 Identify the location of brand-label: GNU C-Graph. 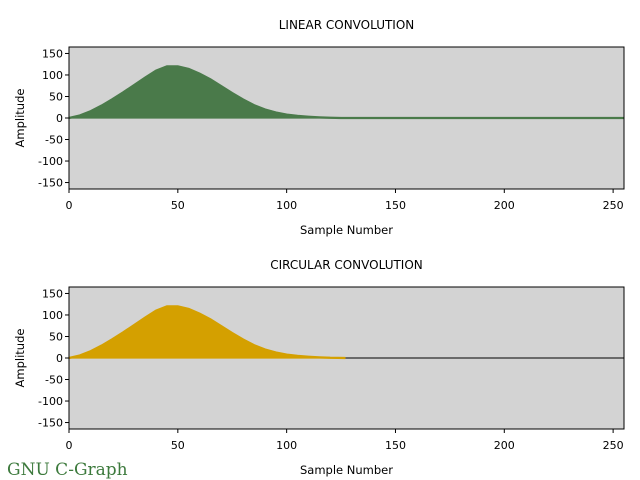
(67, 470).